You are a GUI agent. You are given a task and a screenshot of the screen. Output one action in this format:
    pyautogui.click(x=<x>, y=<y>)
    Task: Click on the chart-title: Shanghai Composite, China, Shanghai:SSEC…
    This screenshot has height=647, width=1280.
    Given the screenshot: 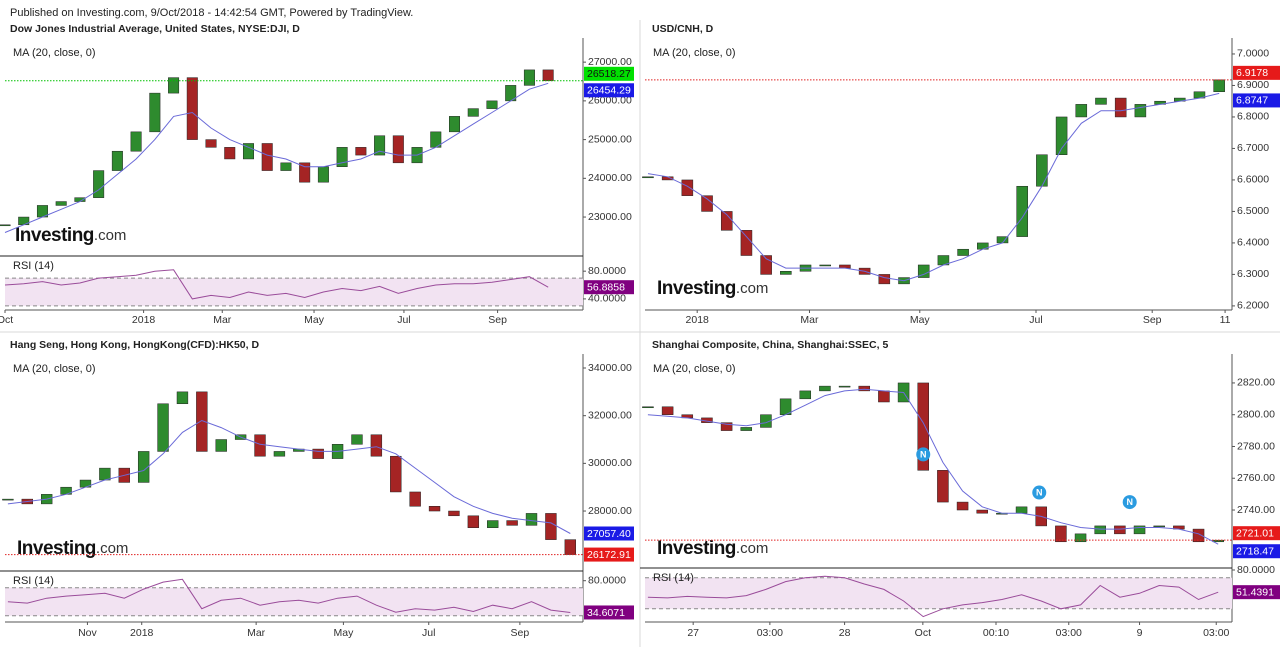 What is the action you would take?
    pyautogui.click(x=770, y=345)
    